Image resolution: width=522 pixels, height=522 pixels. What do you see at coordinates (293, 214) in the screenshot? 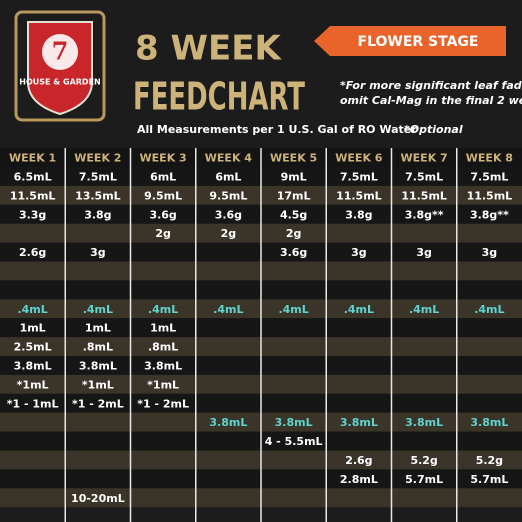
I see `cell: 4.5g` at bounding box center [293, 214].